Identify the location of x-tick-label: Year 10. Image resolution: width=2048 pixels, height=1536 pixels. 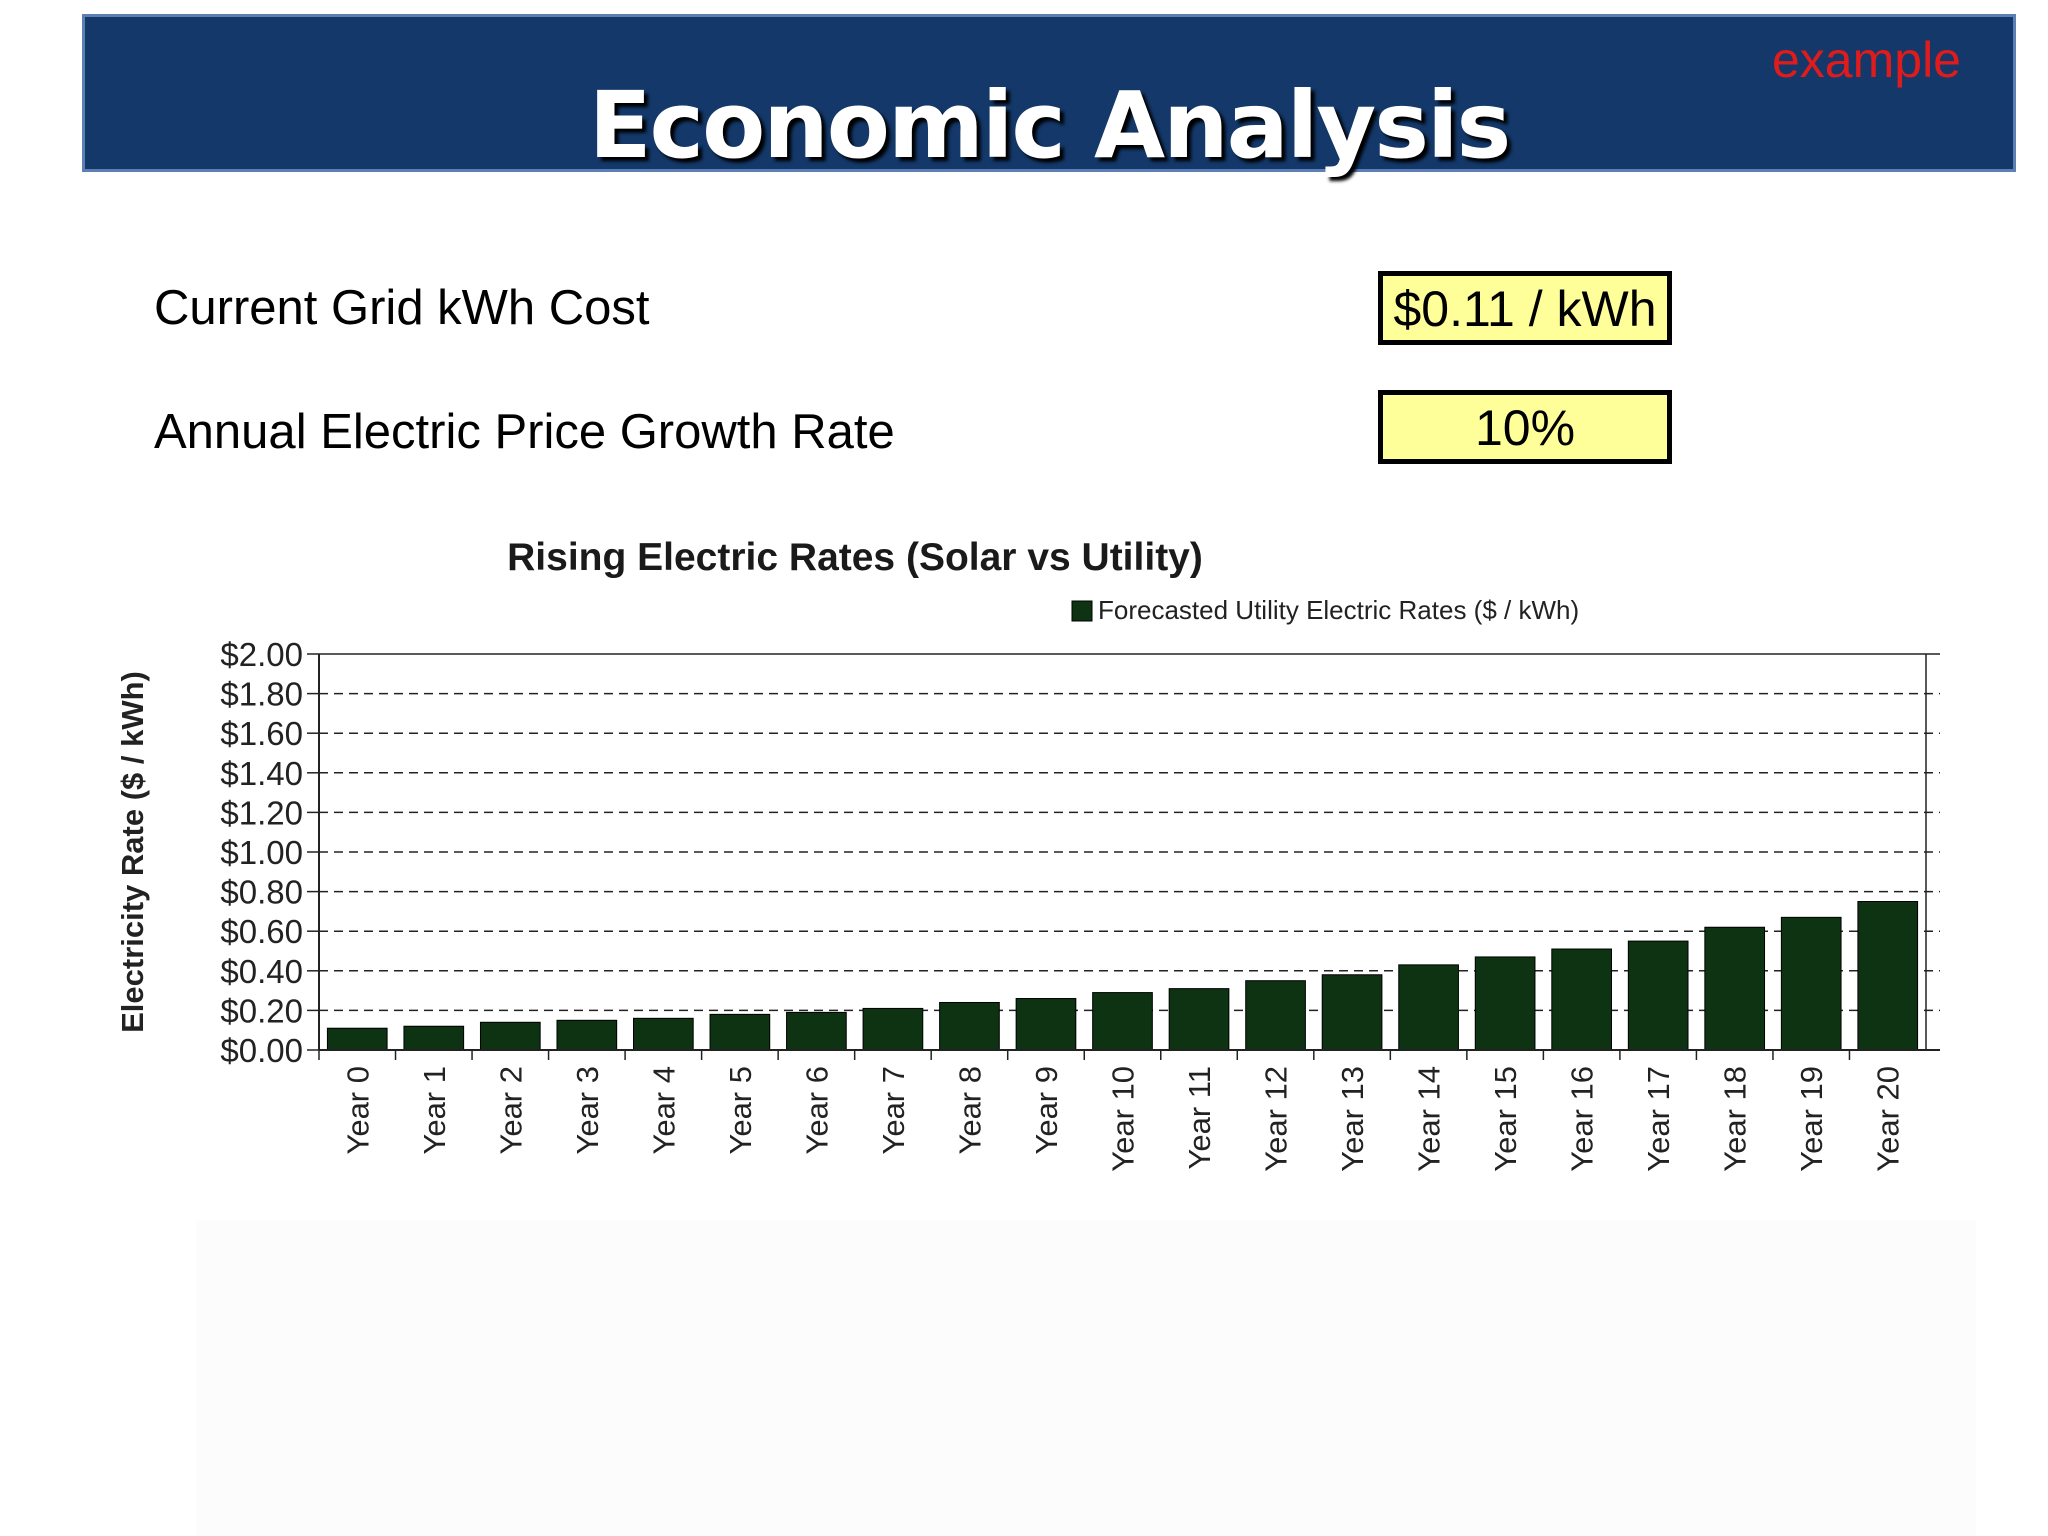
(1123, 1119).